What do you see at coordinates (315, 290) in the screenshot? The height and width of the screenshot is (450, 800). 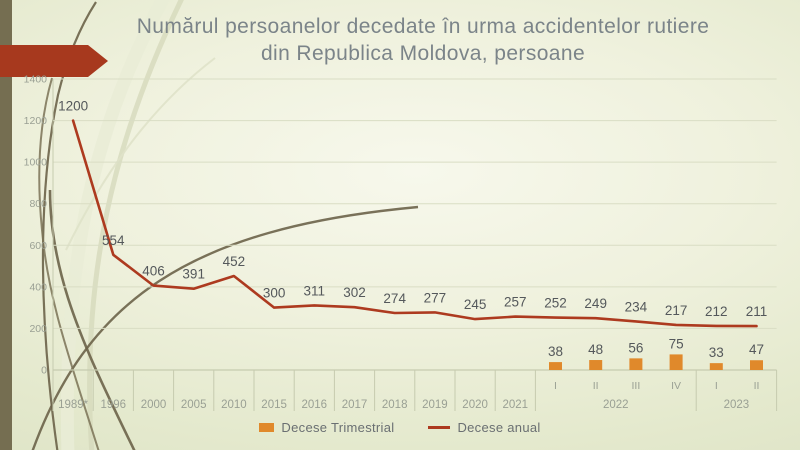 I see `line-data-label: 311` at bounding box center [315, 290].